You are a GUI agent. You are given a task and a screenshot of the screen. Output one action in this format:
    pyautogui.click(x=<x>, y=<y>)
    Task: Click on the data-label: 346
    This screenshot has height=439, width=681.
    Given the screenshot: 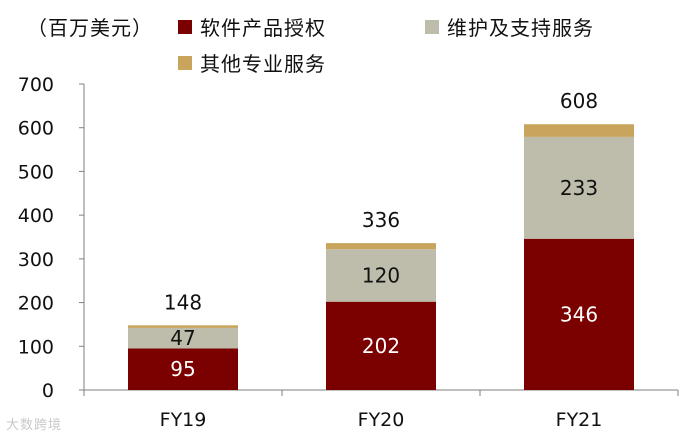 What is the action you would take?
    pyautogui.click(x=579, y=314)
    